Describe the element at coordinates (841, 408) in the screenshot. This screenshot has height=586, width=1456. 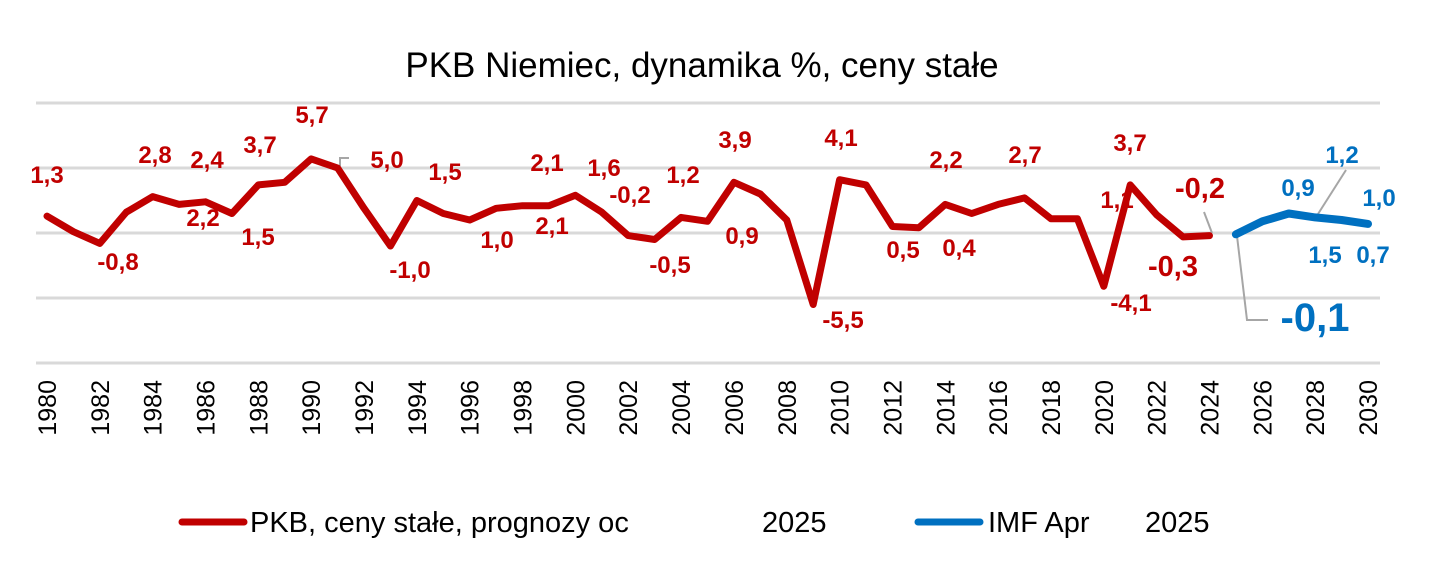
I see `x-tick-label: 2010` at that location.